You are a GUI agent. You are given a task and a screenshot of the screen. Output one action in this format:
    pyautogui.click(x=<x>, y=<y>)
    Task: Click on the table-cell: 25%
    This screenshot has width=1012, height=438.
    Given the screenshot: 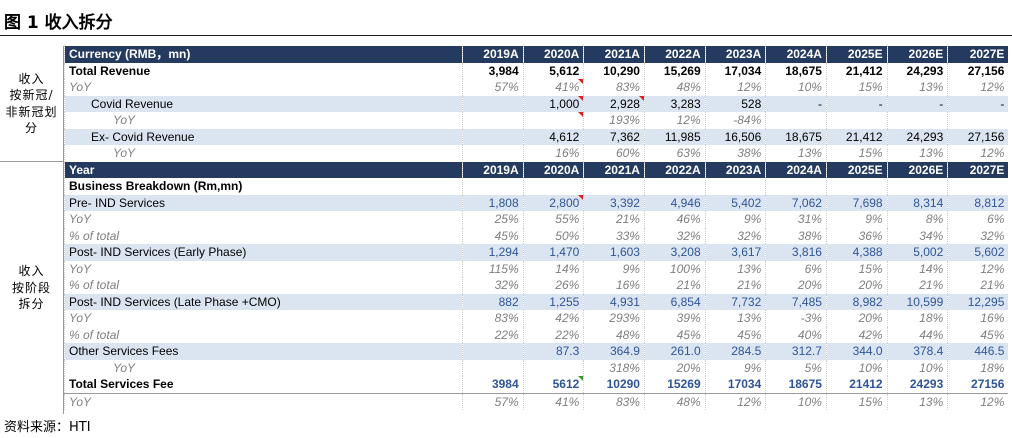 What is the action you would take?
    pyautogui.click(x=493, y=219)
    